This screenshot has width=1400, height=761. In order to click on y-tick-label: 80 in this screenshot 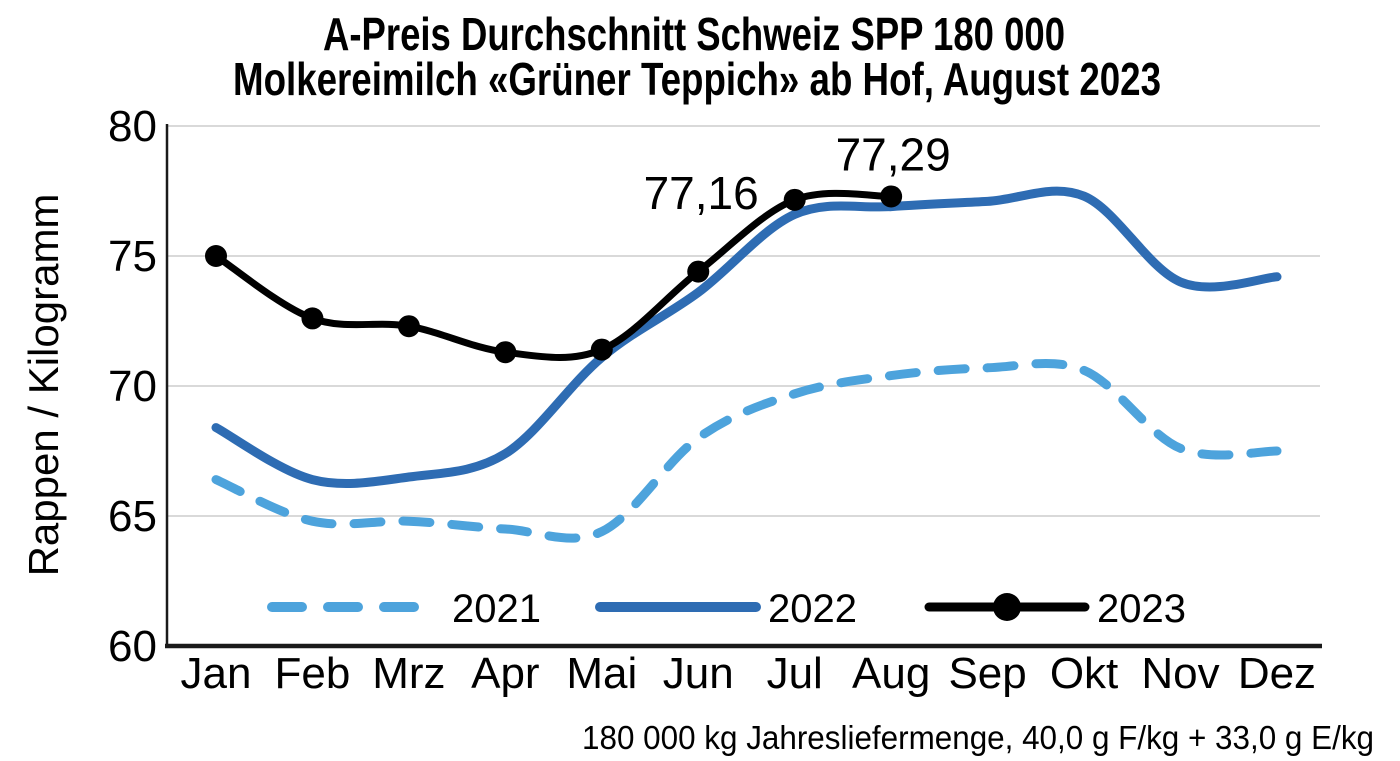, I will do `click(132, 126)`.